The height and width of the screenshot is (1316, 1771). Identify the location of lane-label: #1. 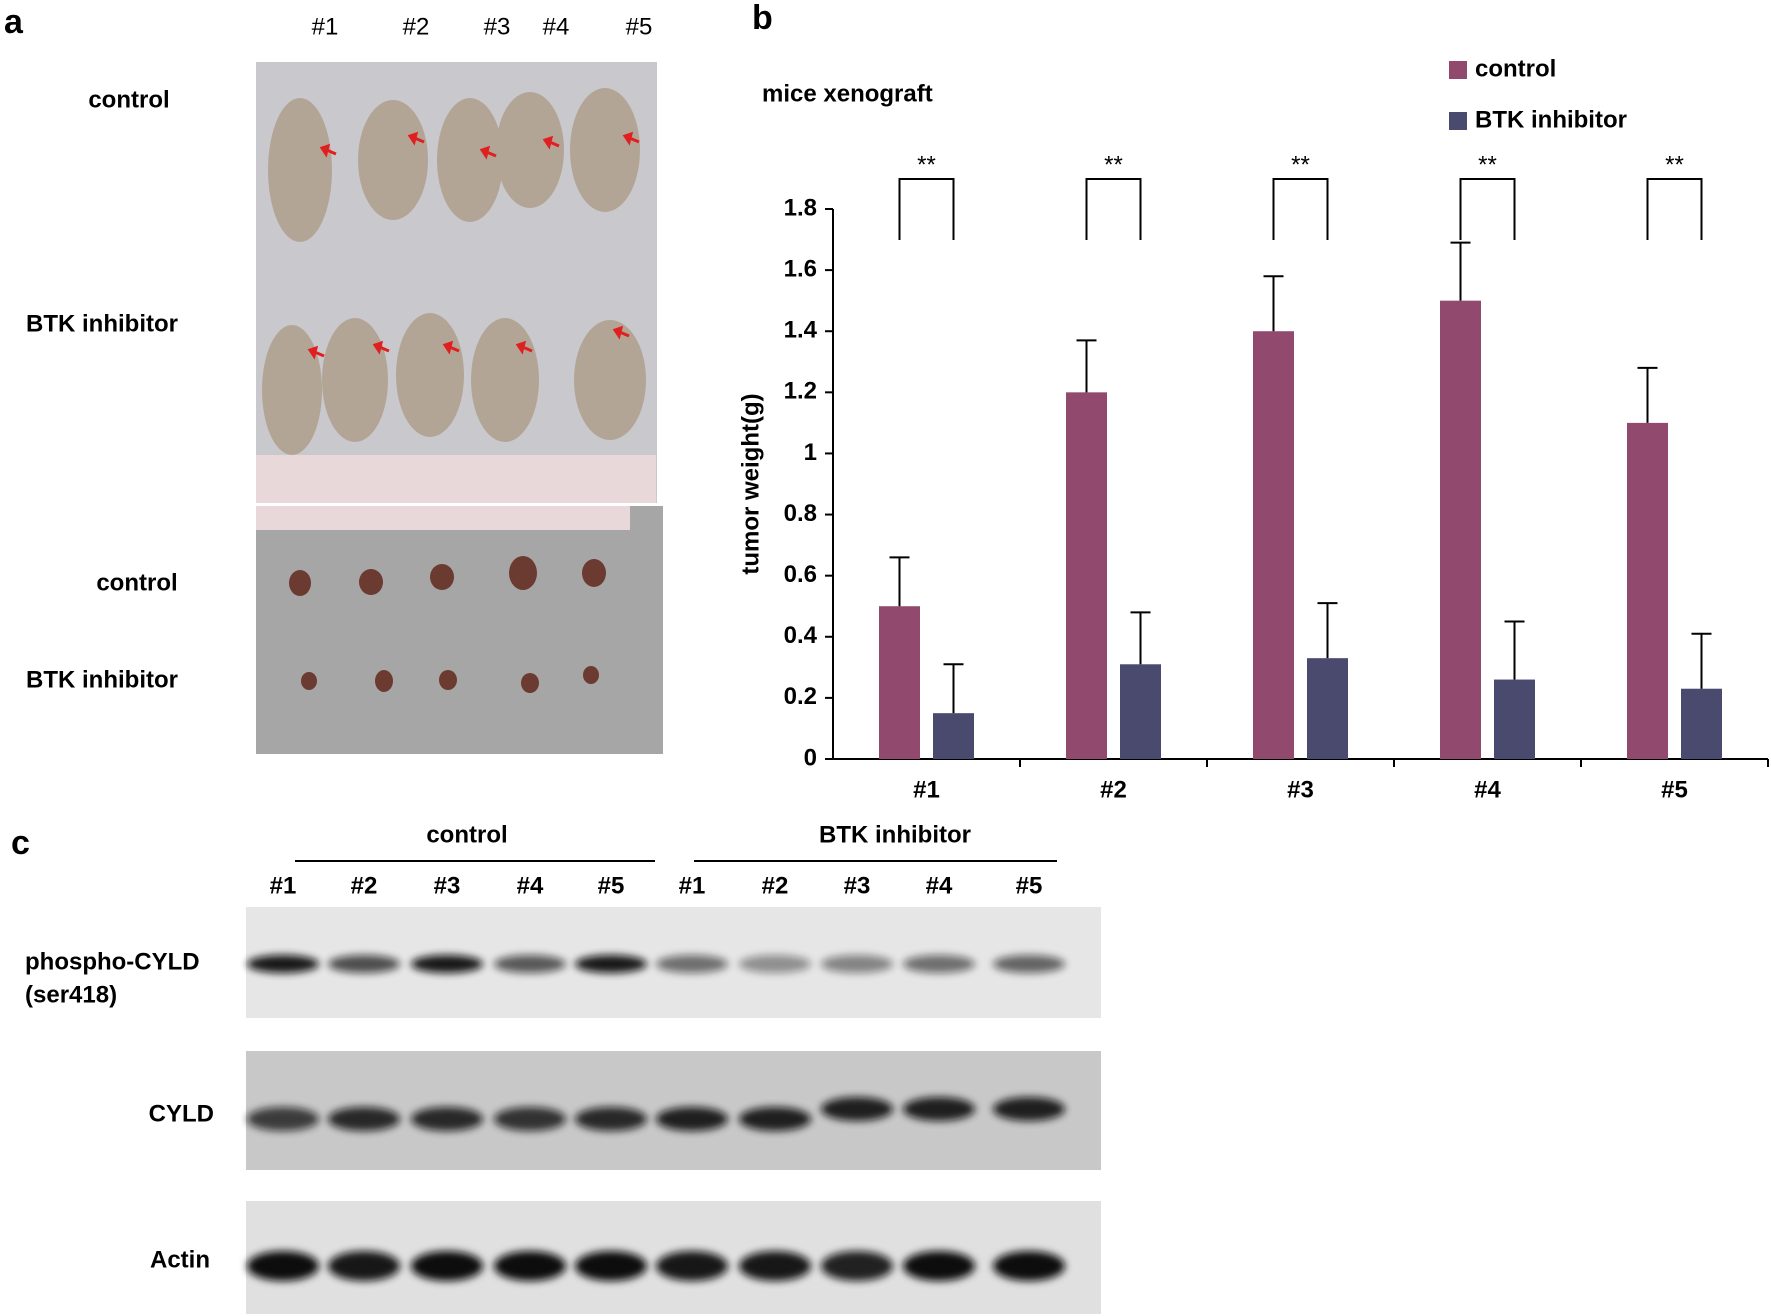
(283, 885).